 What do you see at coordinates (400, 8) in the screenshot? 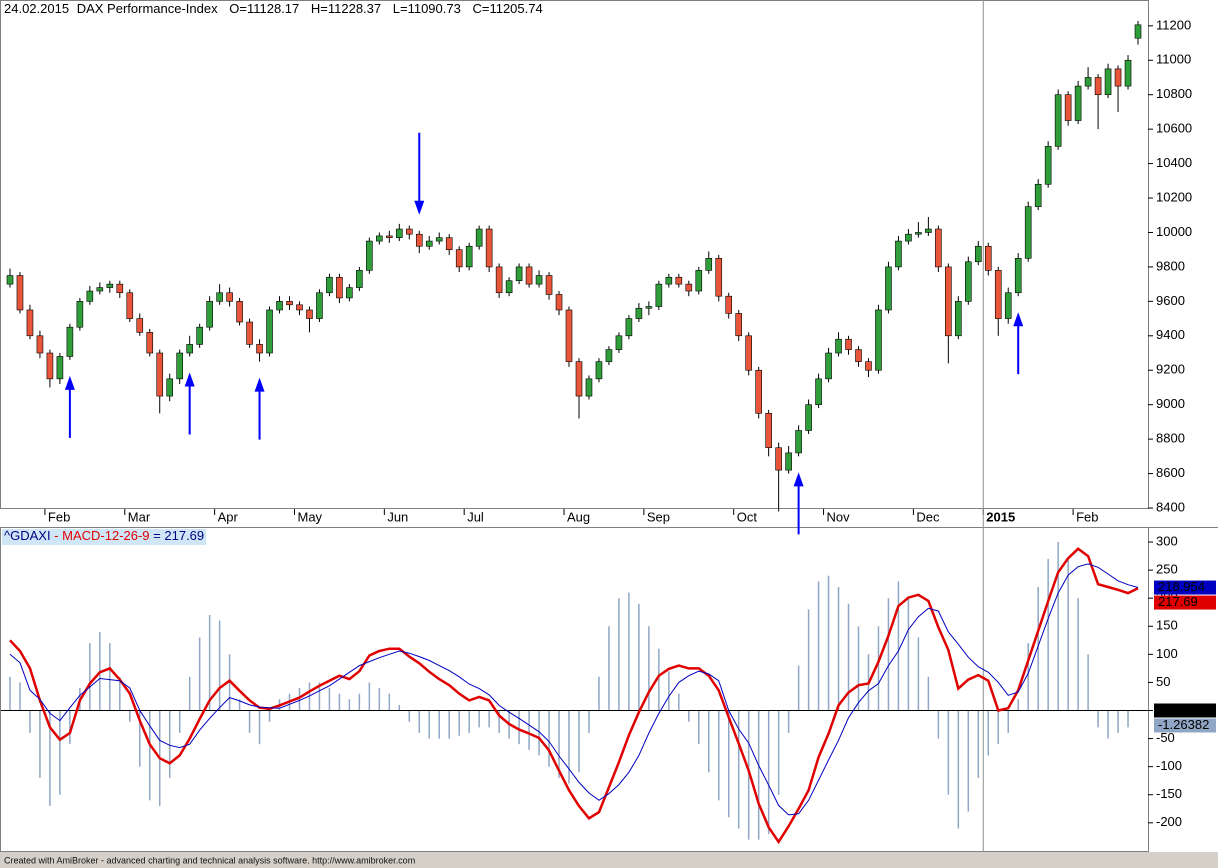
I see `ohlc-label: L=` at bounding box center [400, 8].